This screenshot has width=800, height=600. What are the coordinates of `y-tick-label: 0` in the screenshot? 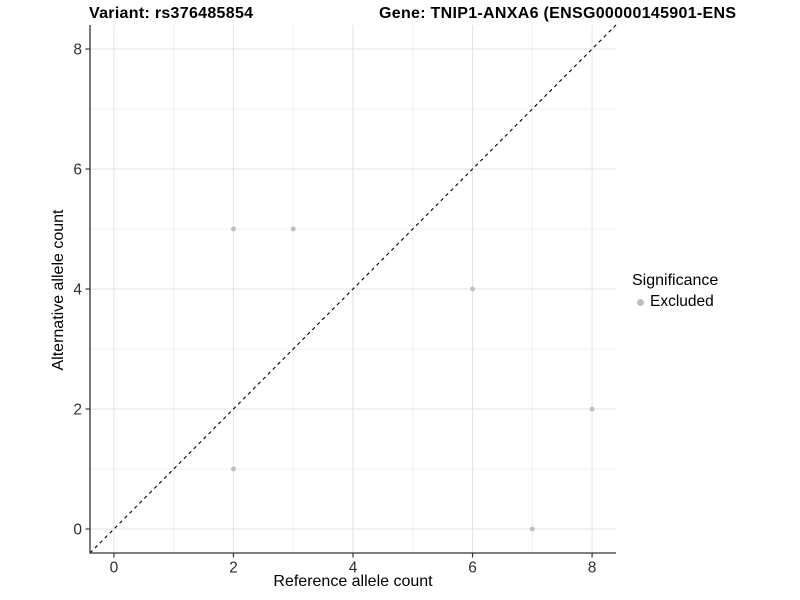 It's located at (77, 530).